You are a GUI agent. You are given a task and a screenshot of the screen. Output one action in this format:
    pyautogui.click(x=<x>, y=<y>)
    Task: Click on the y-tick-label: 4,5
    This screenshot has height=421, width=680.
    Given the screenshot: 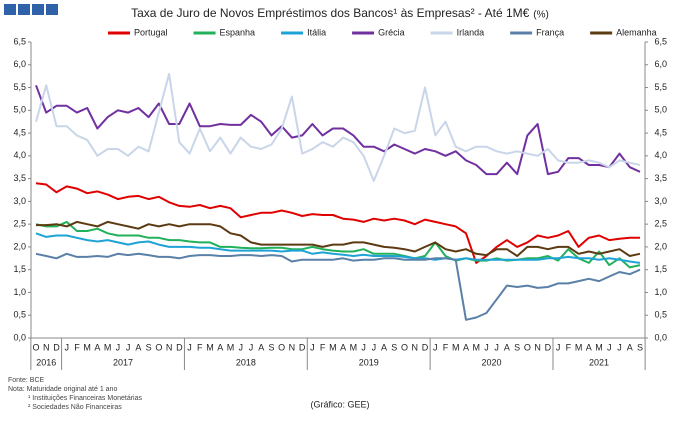 What is the action you would take?
    pyautogui.click(x=19, y=132)
    